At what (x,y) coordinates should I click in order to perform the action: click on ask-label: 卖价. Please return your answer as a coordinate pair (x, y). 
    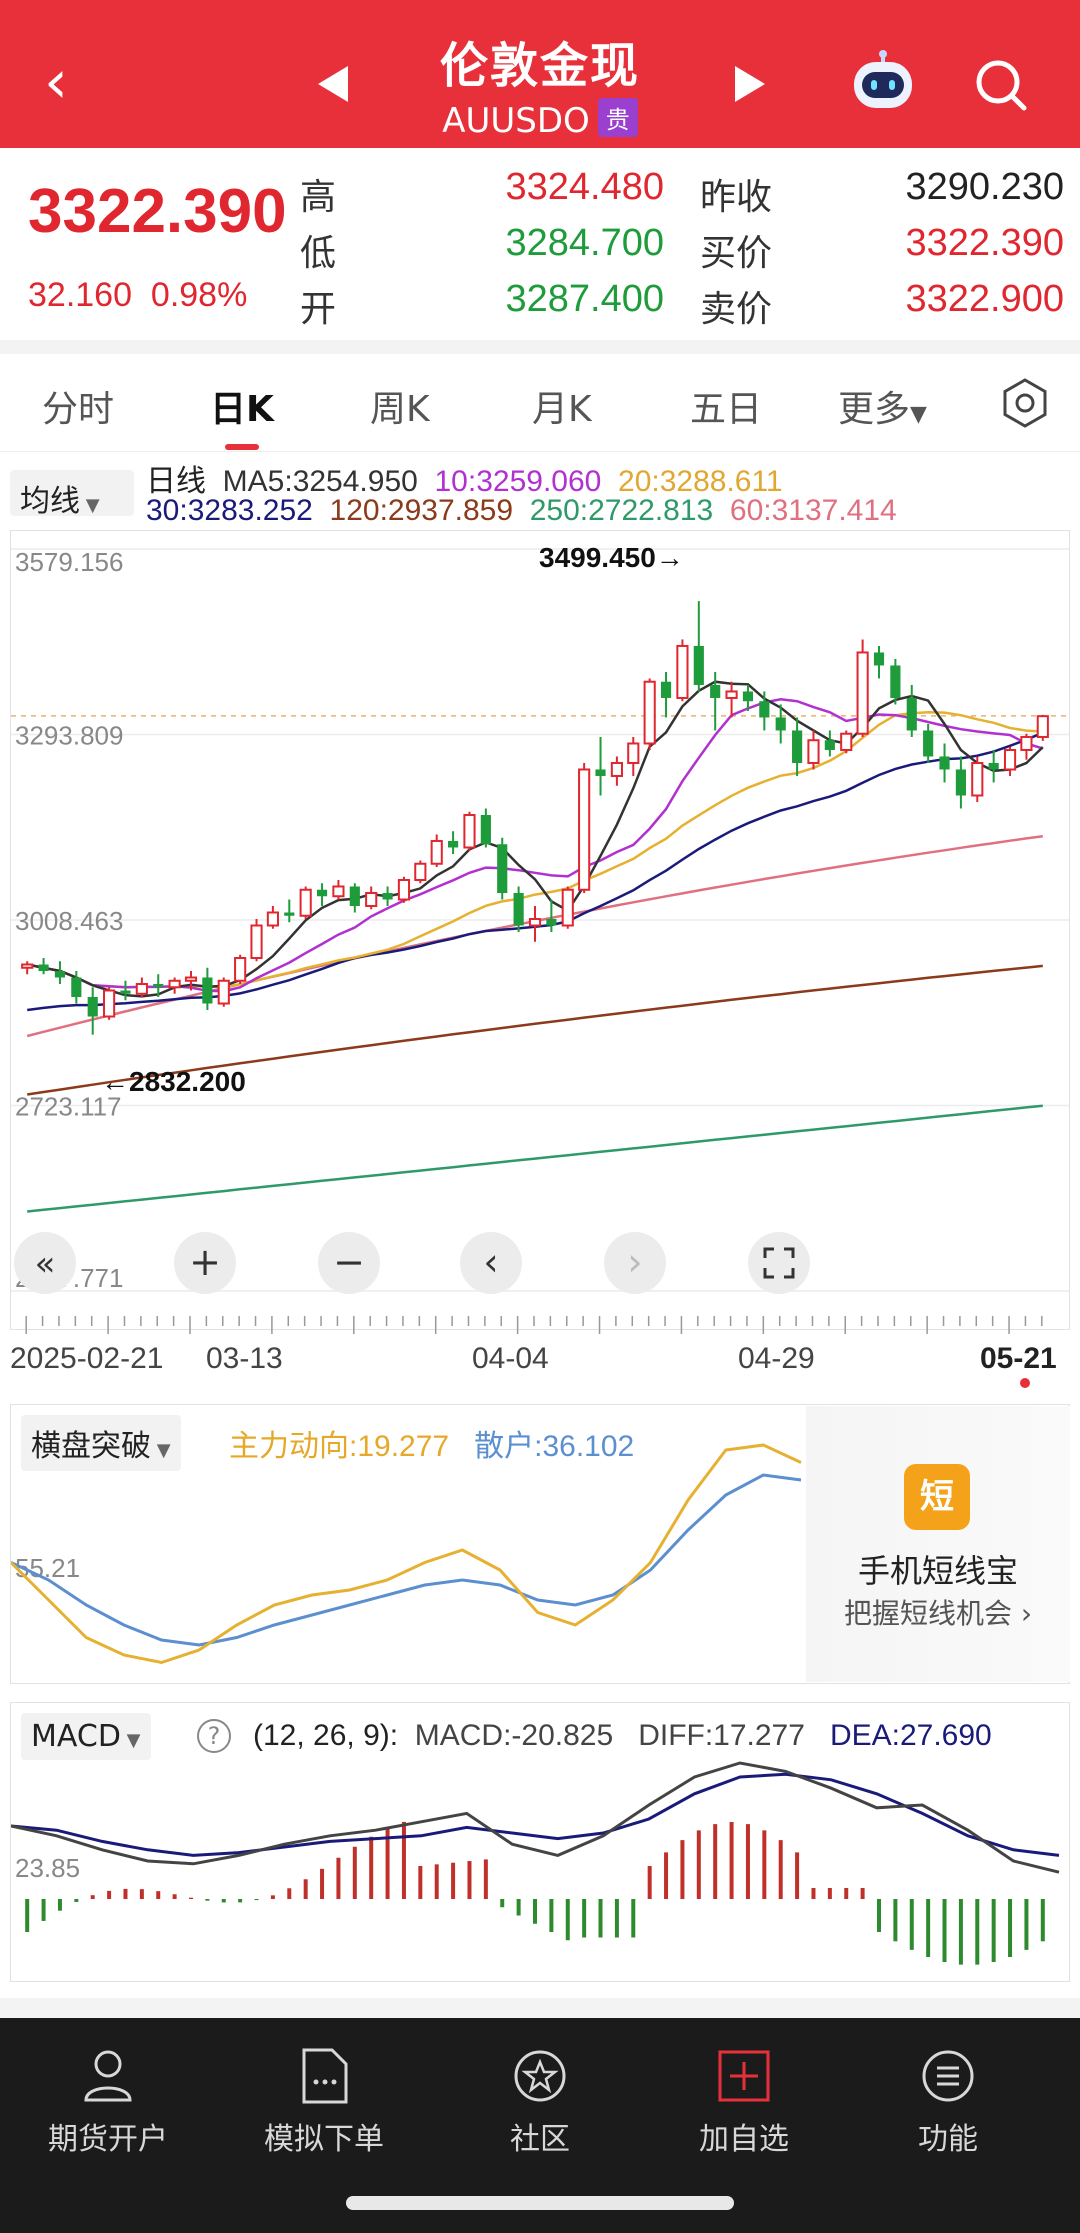
    Looking at the image, I should click on (736, 309).